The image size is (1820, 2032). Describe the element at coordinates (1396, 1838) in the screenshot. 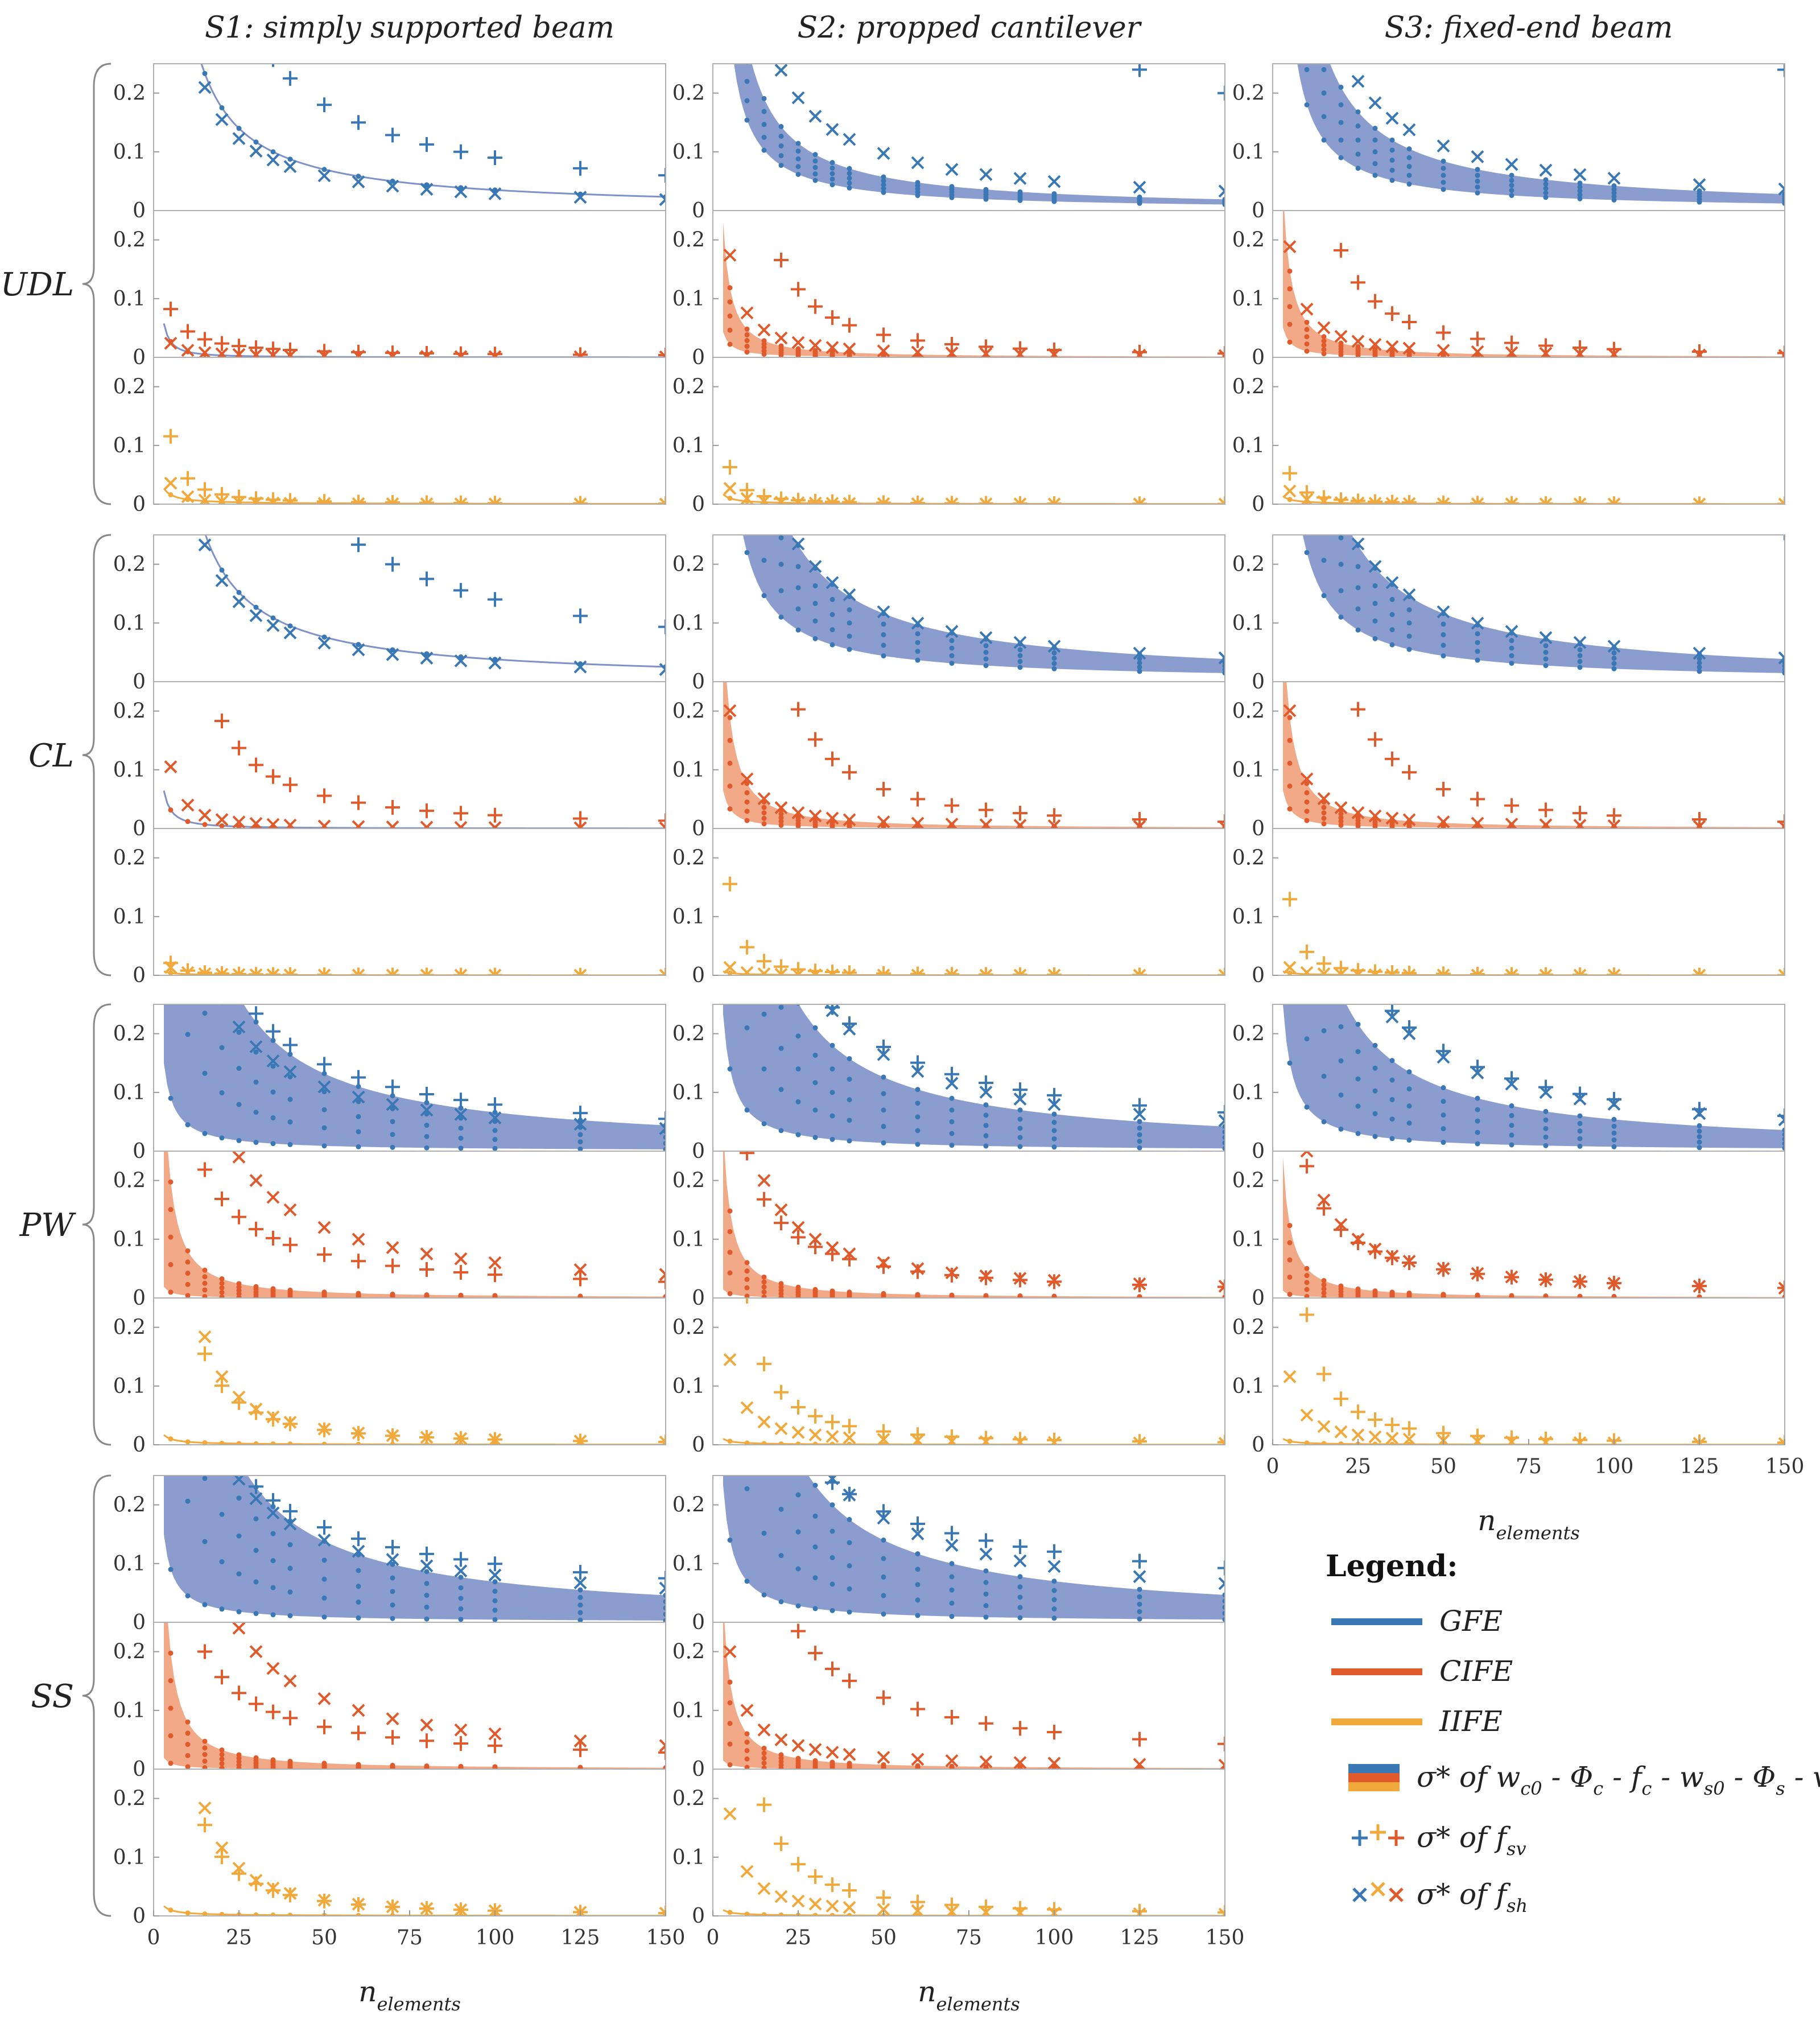

I see `legend-fsv-marker` at that location.